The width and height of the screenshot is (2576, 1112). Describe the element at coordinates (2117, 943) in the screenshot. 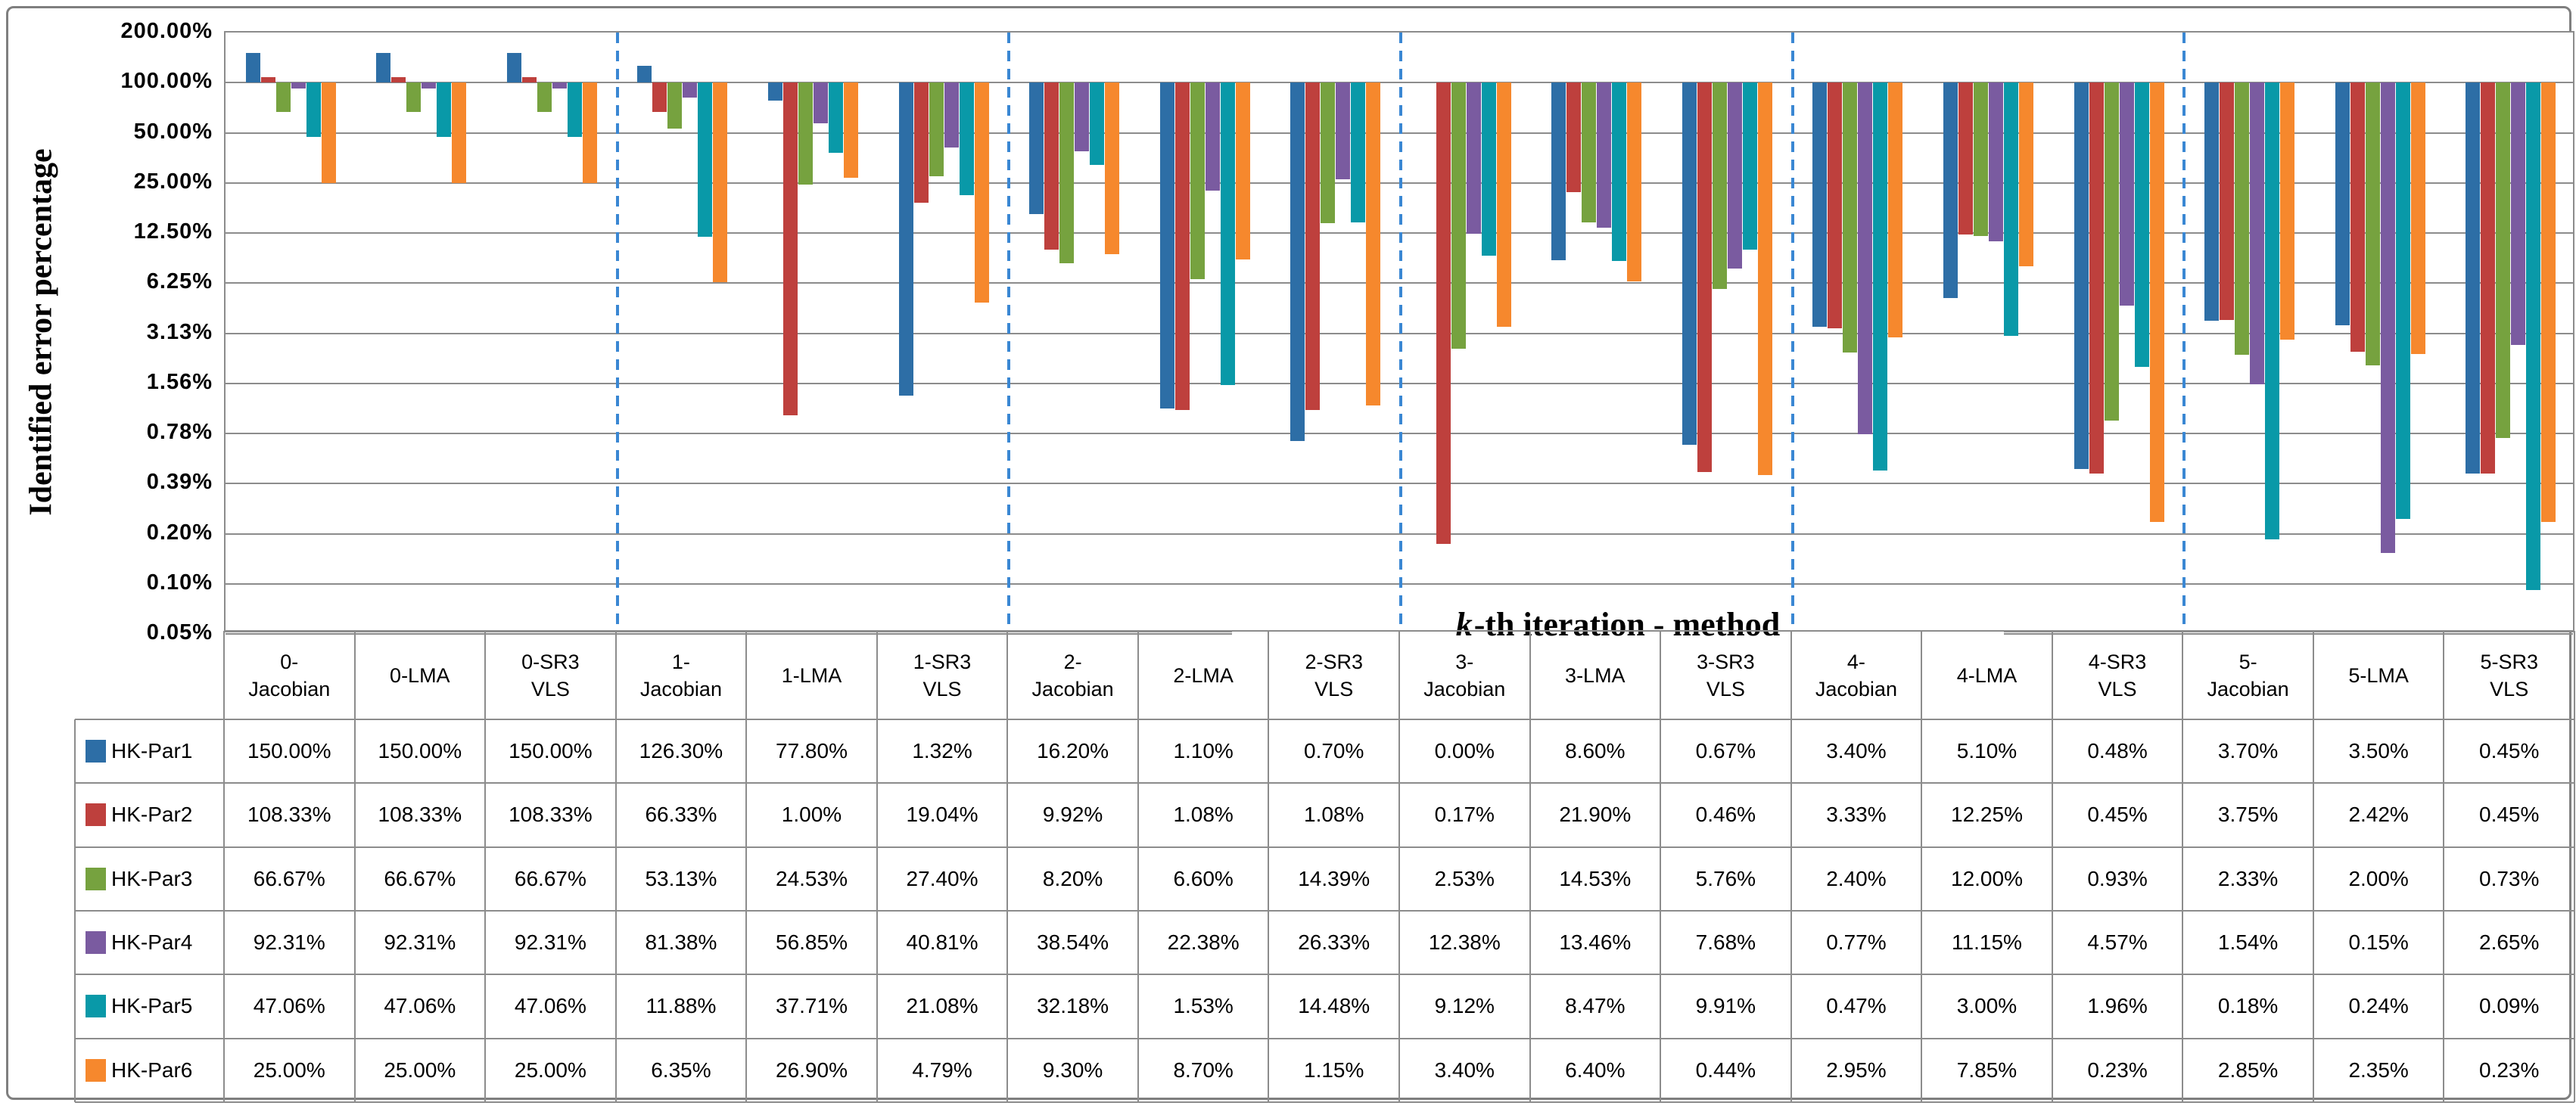

I see `table-cell-HK-Par4-4-SR3 VLS: 4.57%` at that location.